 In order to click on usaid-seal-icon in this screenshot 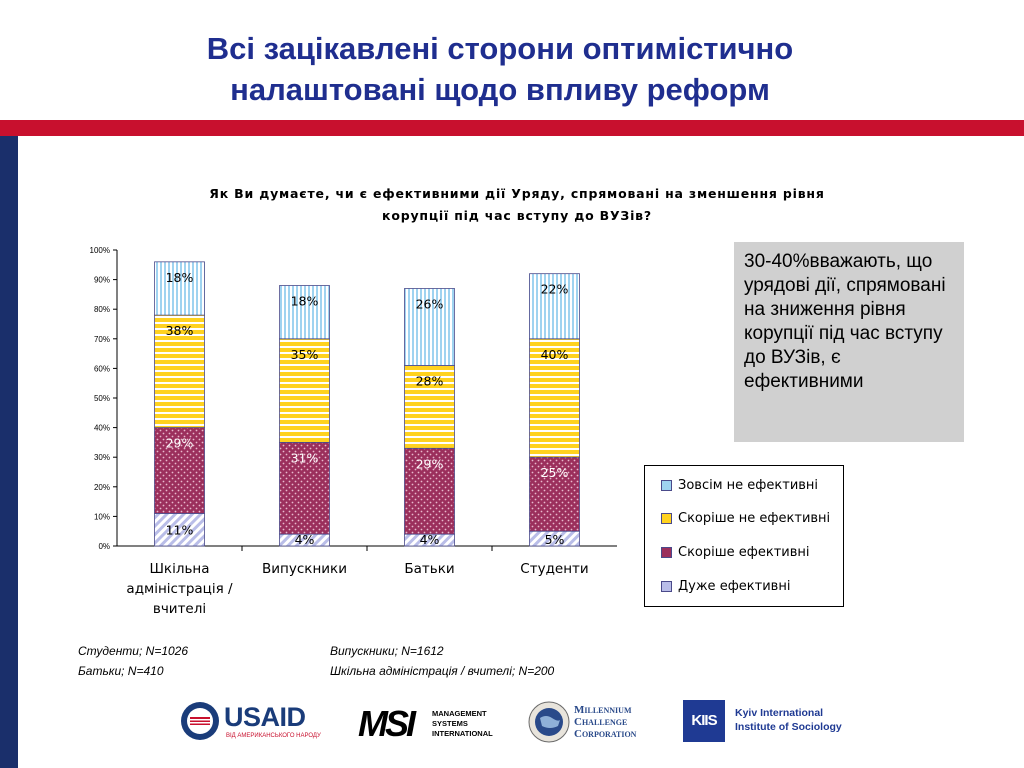, I will do `click(200, 721)`.